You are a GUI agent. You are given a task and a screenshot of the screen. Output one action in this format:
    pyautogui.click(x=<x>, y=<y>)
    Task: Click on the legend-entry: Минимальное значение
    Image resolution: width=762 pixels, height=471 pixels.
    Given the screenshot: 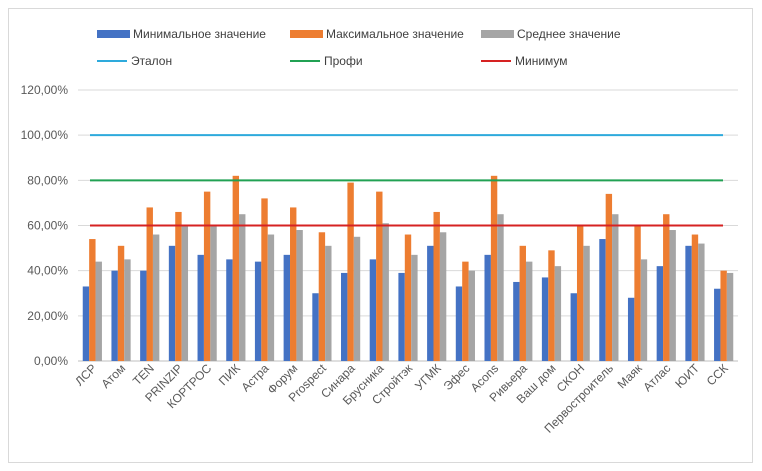 What is the action you would take?
    pyautogui.click(x=199, y=34)
    